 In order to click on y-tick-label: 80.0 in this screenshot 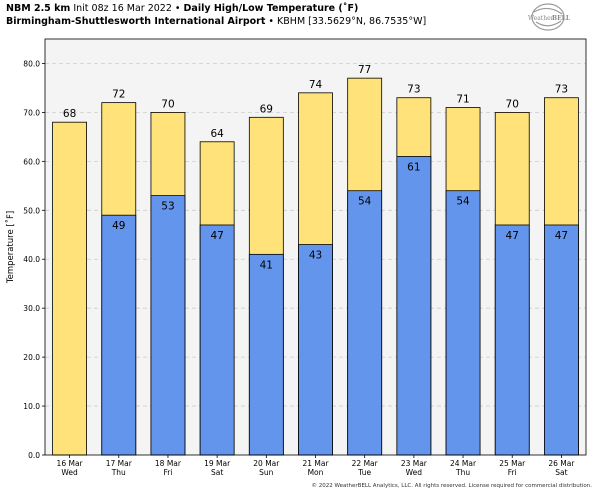, I will do `click(31, 63)`.